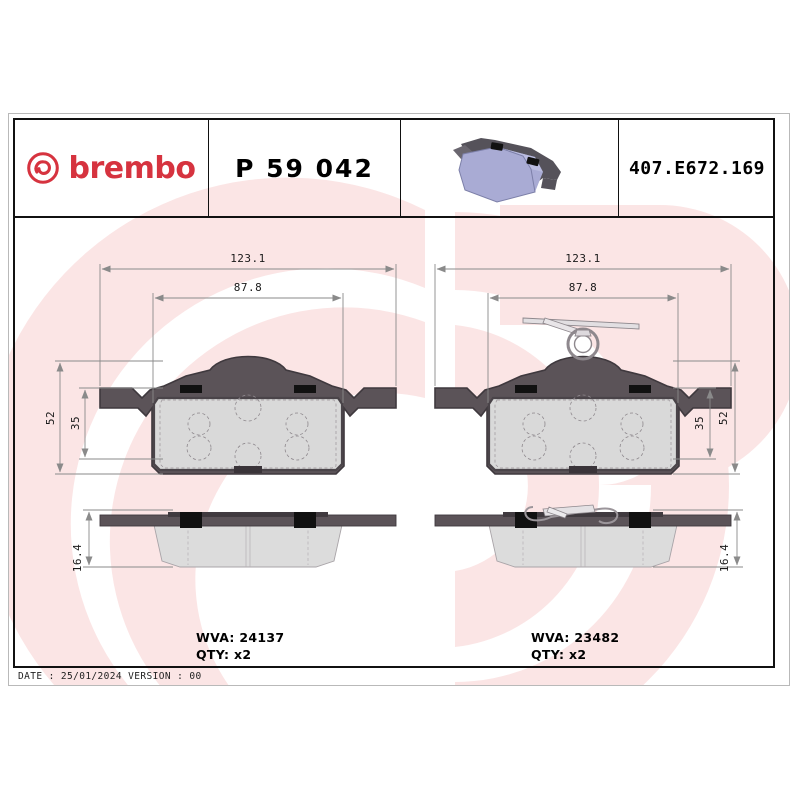 This screenshot has width=800, height=800. I want to click on product-code-cell: P 59 042, so click(304, 168).